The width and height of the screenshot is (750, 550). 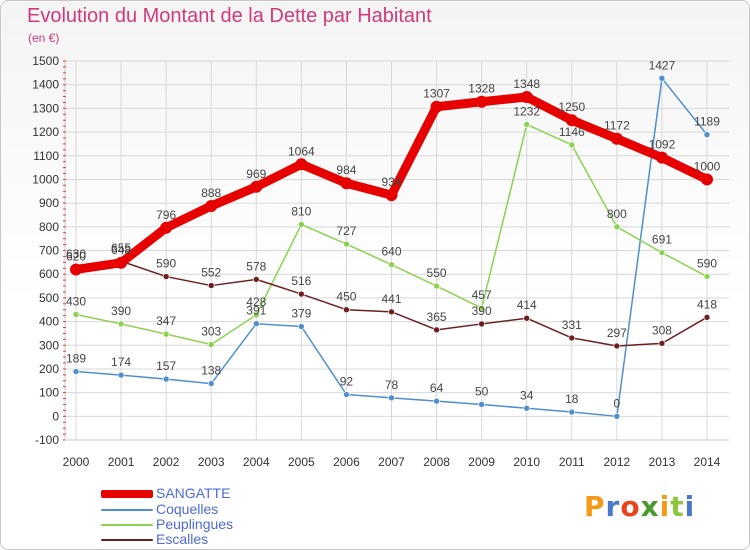 What do you see at coordinates (617, 403) in the screenshot?
I see `data-label: 0` at bounding box center [617, 403].